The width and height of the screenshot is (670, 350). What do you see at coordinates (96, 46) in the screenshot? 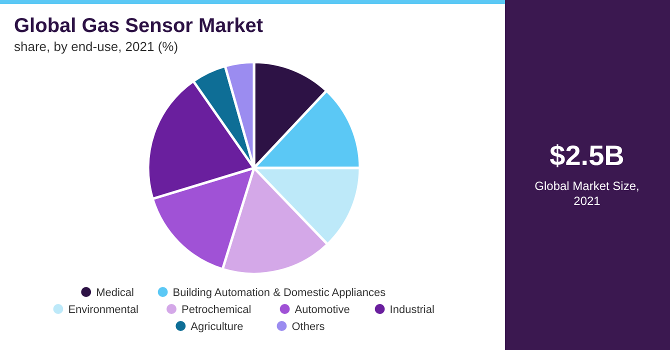
I see `chart-subtitle: share, by end-use, 2021 (%)` at bounding box center [96, 46].